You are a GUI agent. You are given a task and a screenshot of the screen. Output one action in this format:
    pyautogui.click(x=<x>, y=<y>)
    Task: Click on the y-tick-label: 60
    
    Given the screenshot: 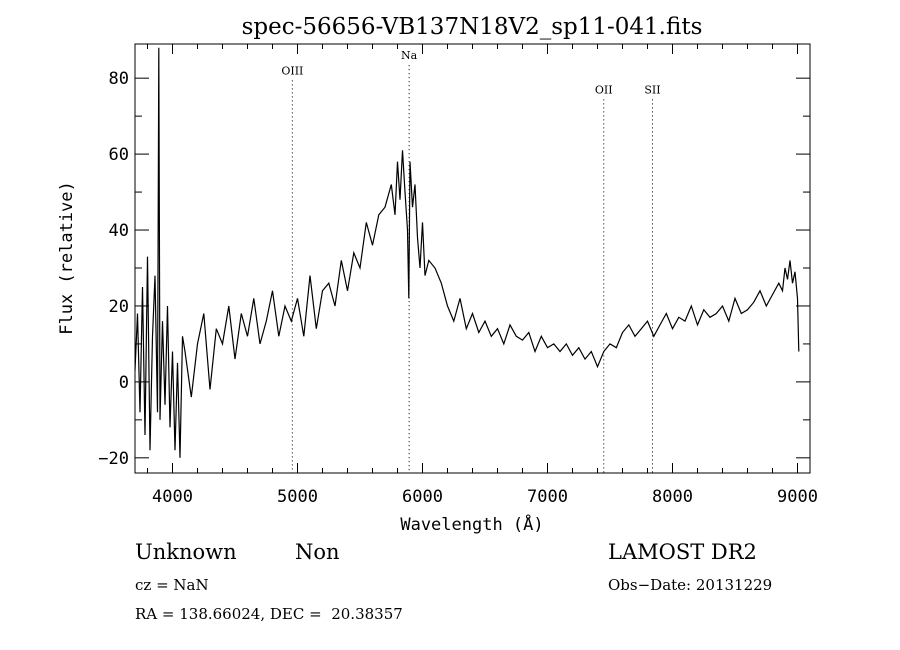 What is the action you would take?
    pyautogui.click(x=119, y=155)
    